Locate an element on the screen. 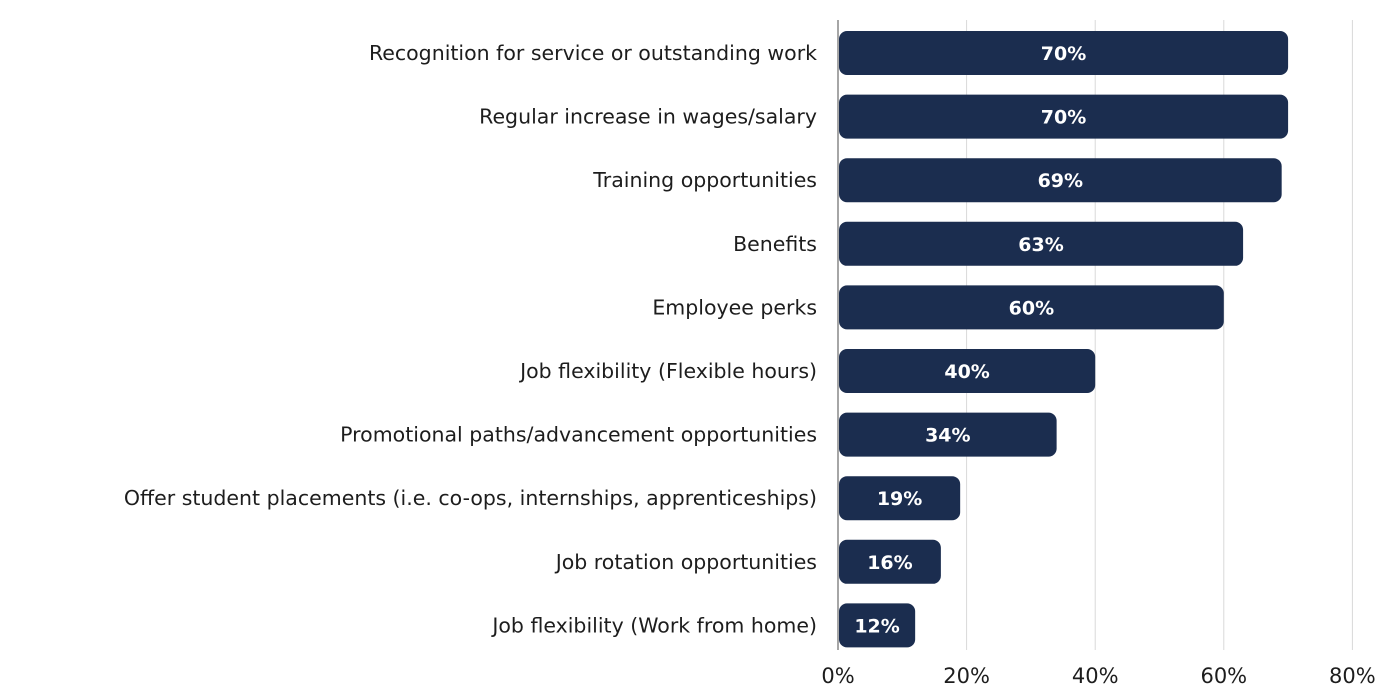 This screenshot has height=693, width=1395. x-axis-ticks: 0% 20% 40% 60% 80% is located at coordinates (1098, 676).